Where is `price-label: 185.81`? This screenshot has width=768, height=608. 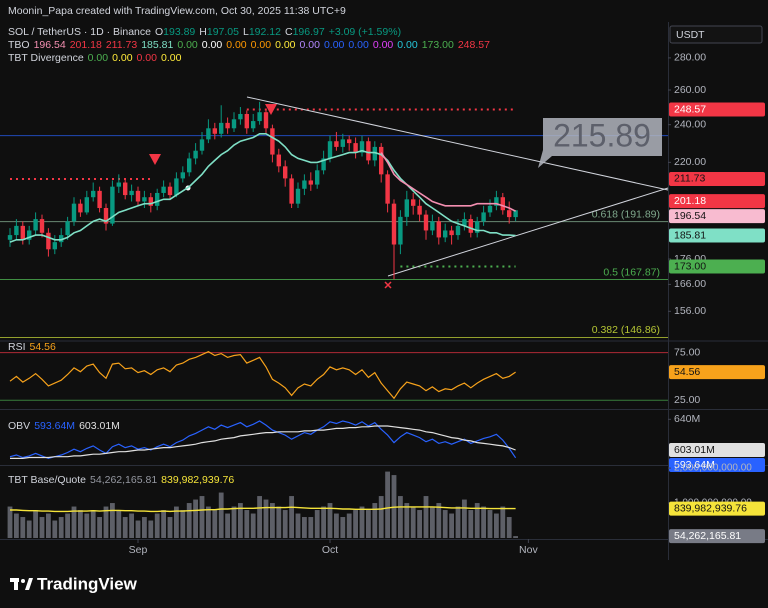 price-label: 185.81 is located at coordinates (690, 235).